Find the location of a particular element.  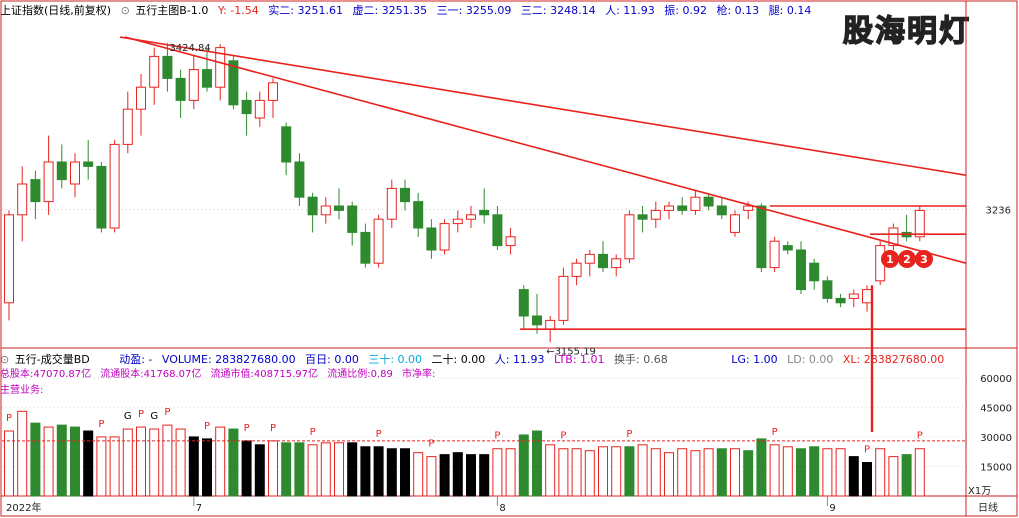

signal-marker-circle is located at coordinates (907, 259).